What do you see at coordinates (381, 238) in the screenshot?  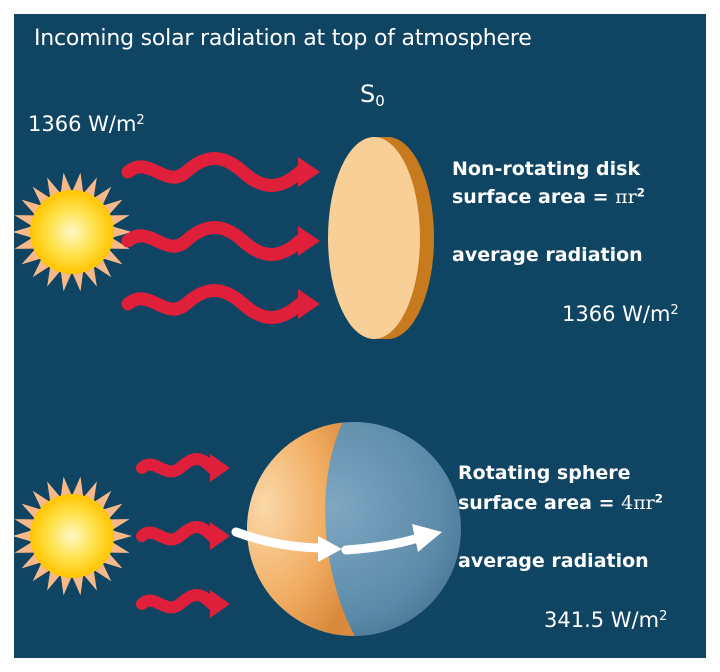 I see `disk-shape` at bounding box center [381, 238].